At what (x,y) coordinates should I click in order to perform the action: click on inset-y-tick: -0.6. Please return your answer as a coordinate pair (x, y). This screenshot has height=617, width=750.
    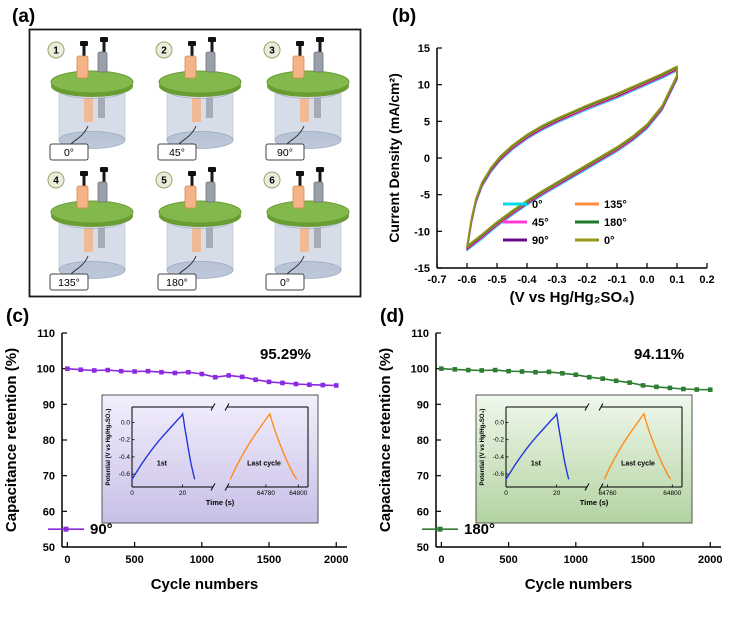
    Looking at the image, I should click on (499, 474).